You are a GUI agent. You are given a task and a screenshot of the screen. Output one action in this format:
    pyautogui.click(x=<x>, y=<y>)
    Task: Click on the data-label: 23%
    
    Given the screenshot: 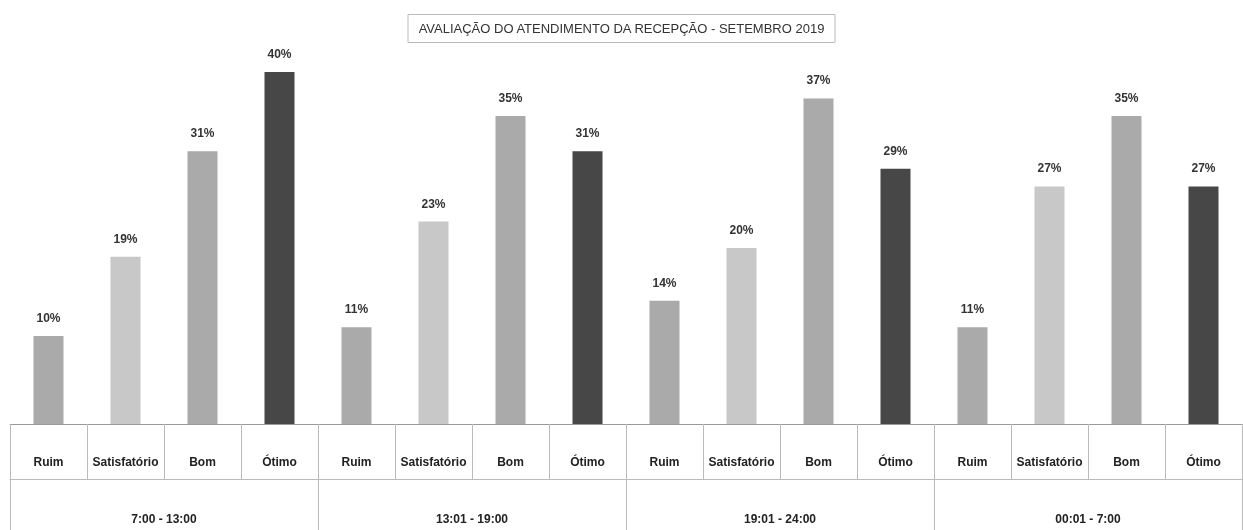 What is the action you would take?
    pyautogui.click(x=433, y=203)
    